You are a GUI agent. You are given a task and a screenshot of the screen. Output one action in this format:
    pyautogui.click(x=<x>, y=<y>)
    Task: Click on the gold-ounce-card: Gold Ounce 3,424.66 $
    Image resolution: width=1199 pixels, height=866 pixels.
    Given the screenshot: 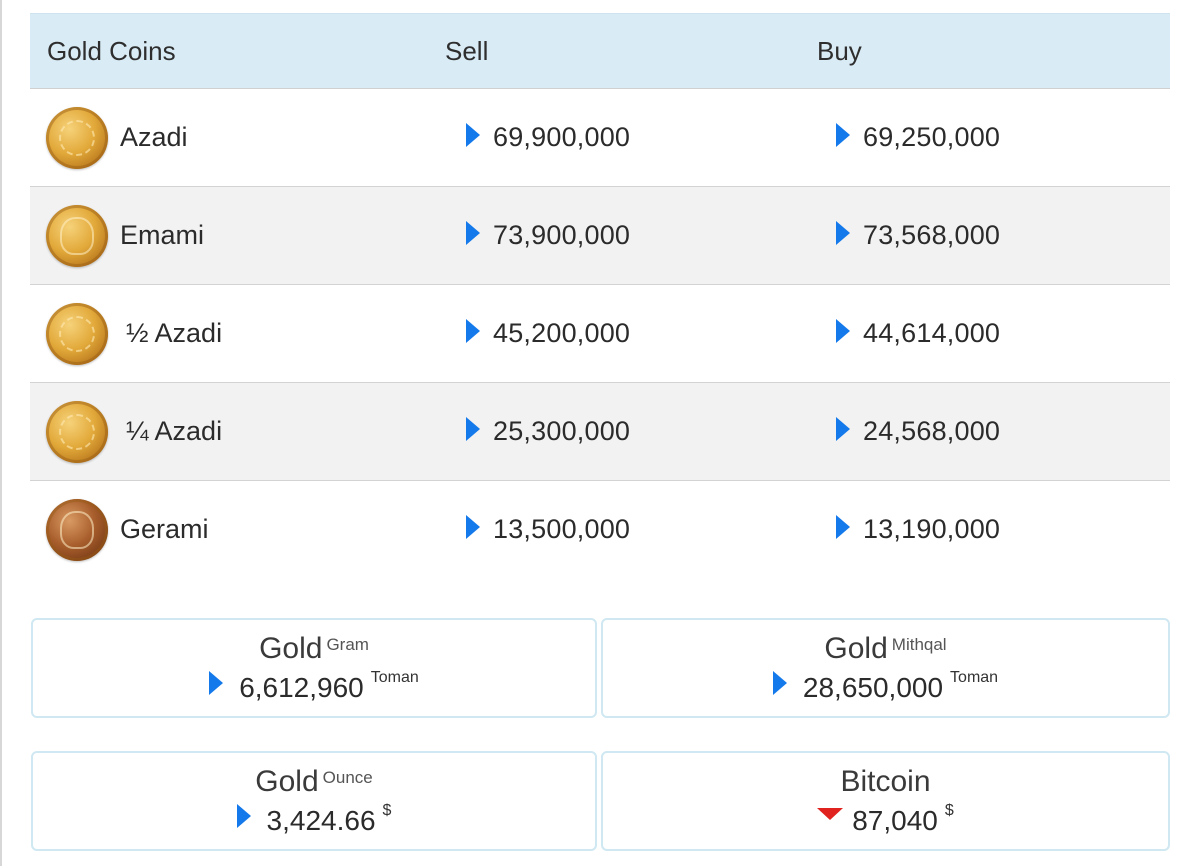 What is the action you would take?
    pyautogui.click(x=314, y=801)
    